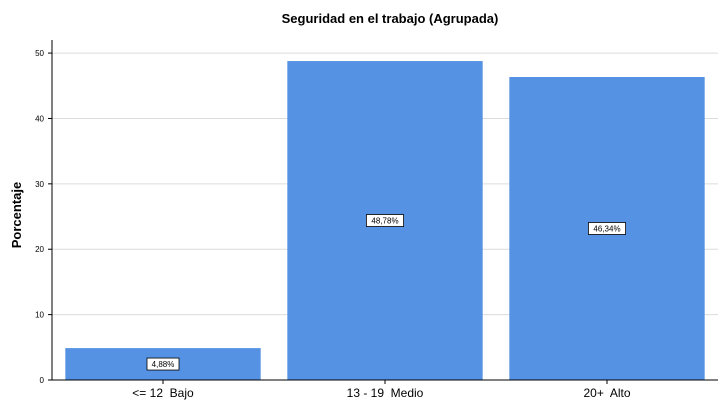 The width and height of the screenshot is (722, 400). I want to click on y-tick-label: 20, so click(39, 249).